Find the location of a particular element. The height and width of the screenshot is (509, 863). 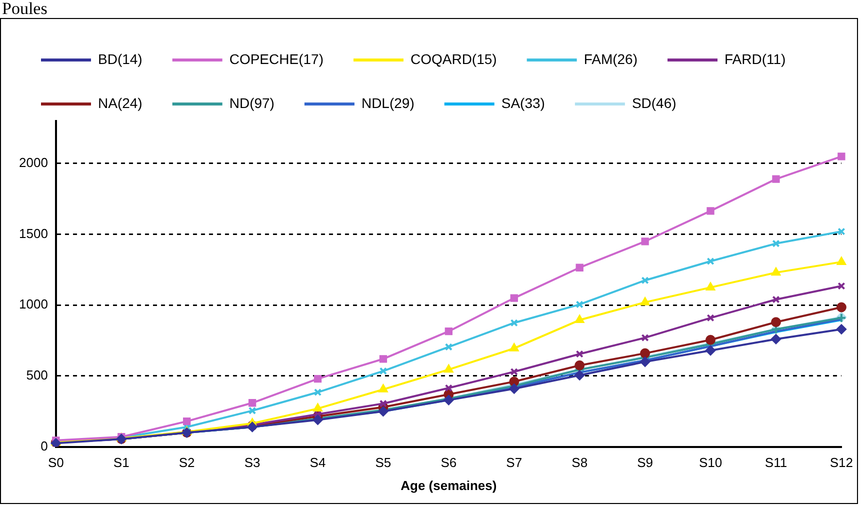

chart-title: Poules is located at coordinates (24, 9).